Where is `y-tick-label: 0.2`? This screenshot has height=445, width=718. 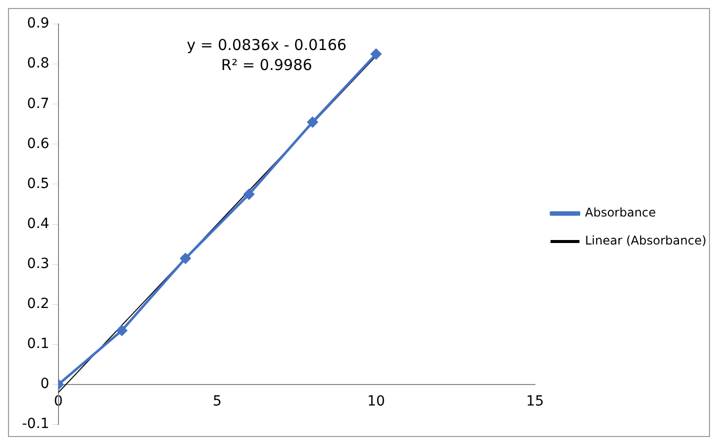
y-tick-label: 0.2 is located at coordinates (38, 304).